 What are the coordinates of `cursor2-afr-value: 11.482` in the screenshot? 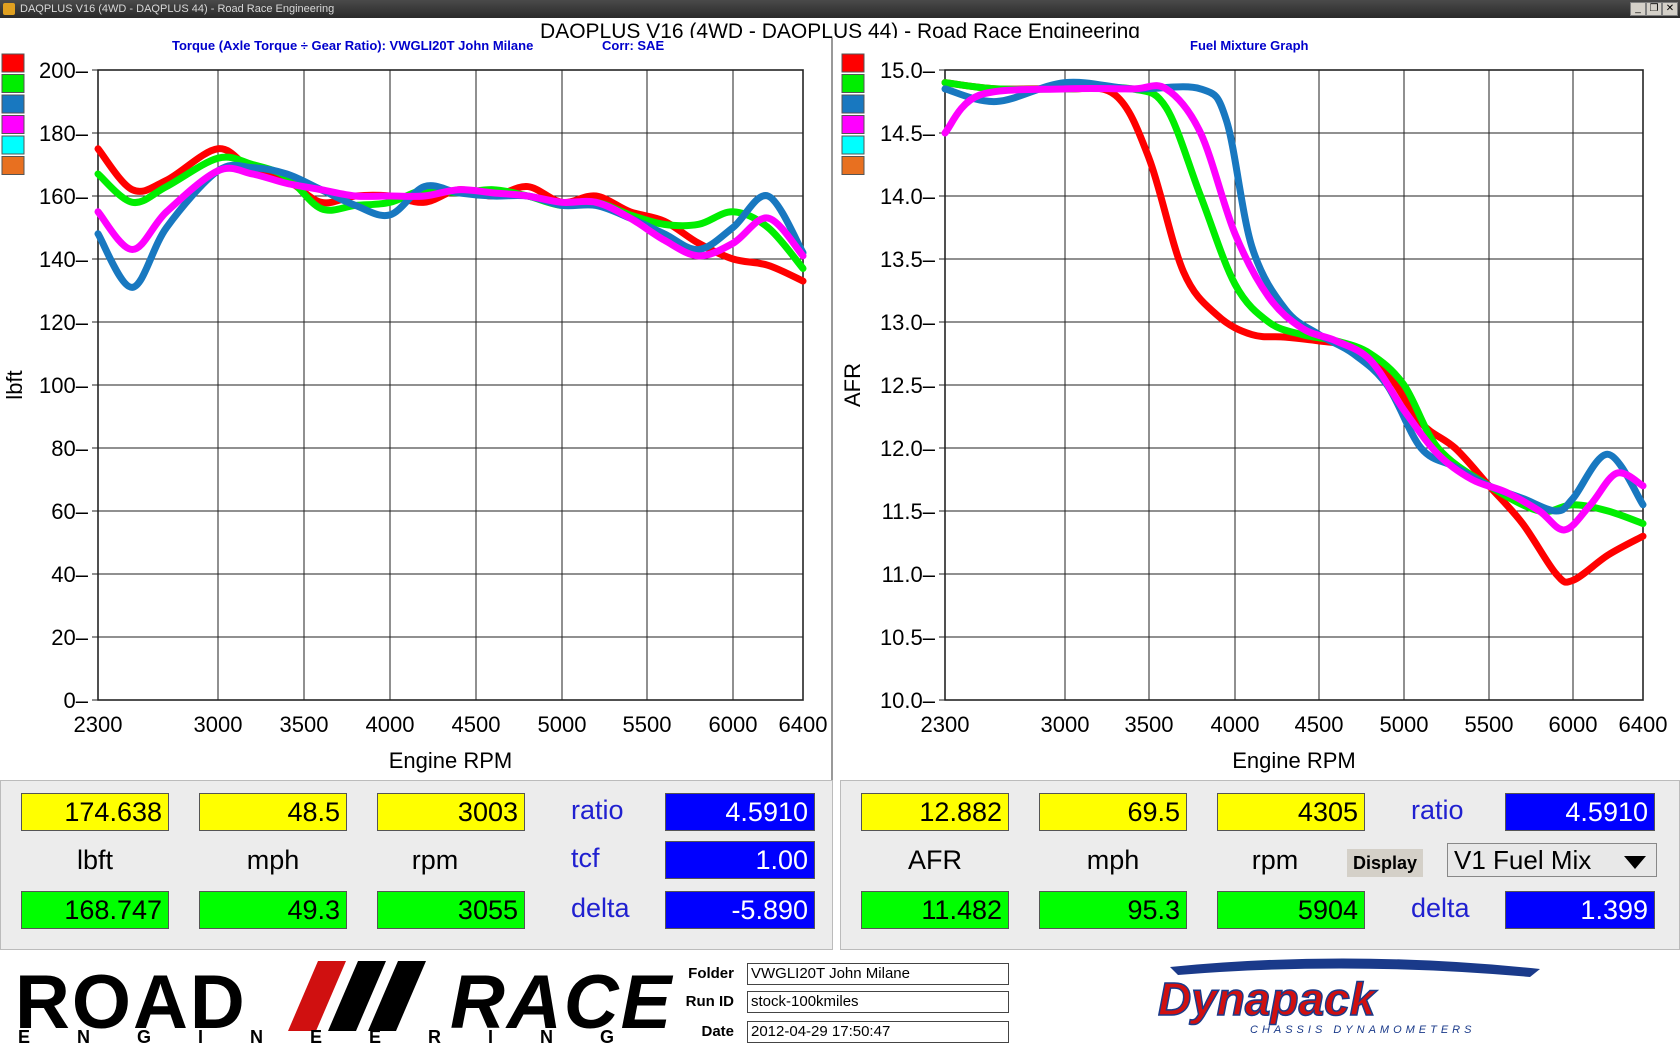 It's located at (935, 910).